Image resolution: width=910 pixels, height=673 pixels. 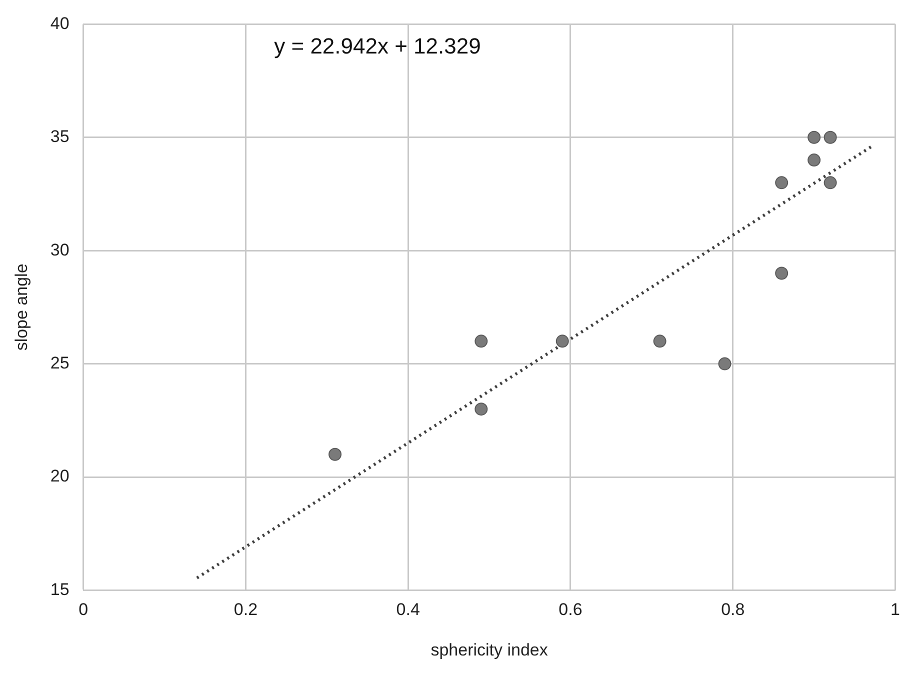 What do you see at coordinates (733, 610) in the screenshot?
I see `x-tick-label: 0.8` at bounding box center [733, 610].